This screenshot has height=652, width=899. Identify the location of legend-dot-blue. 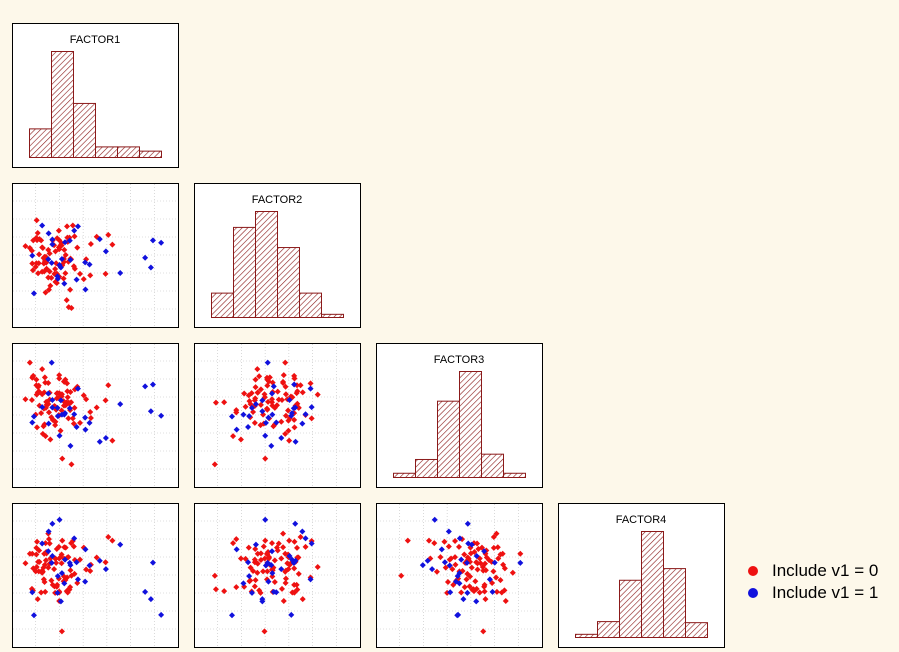
(753, 593).